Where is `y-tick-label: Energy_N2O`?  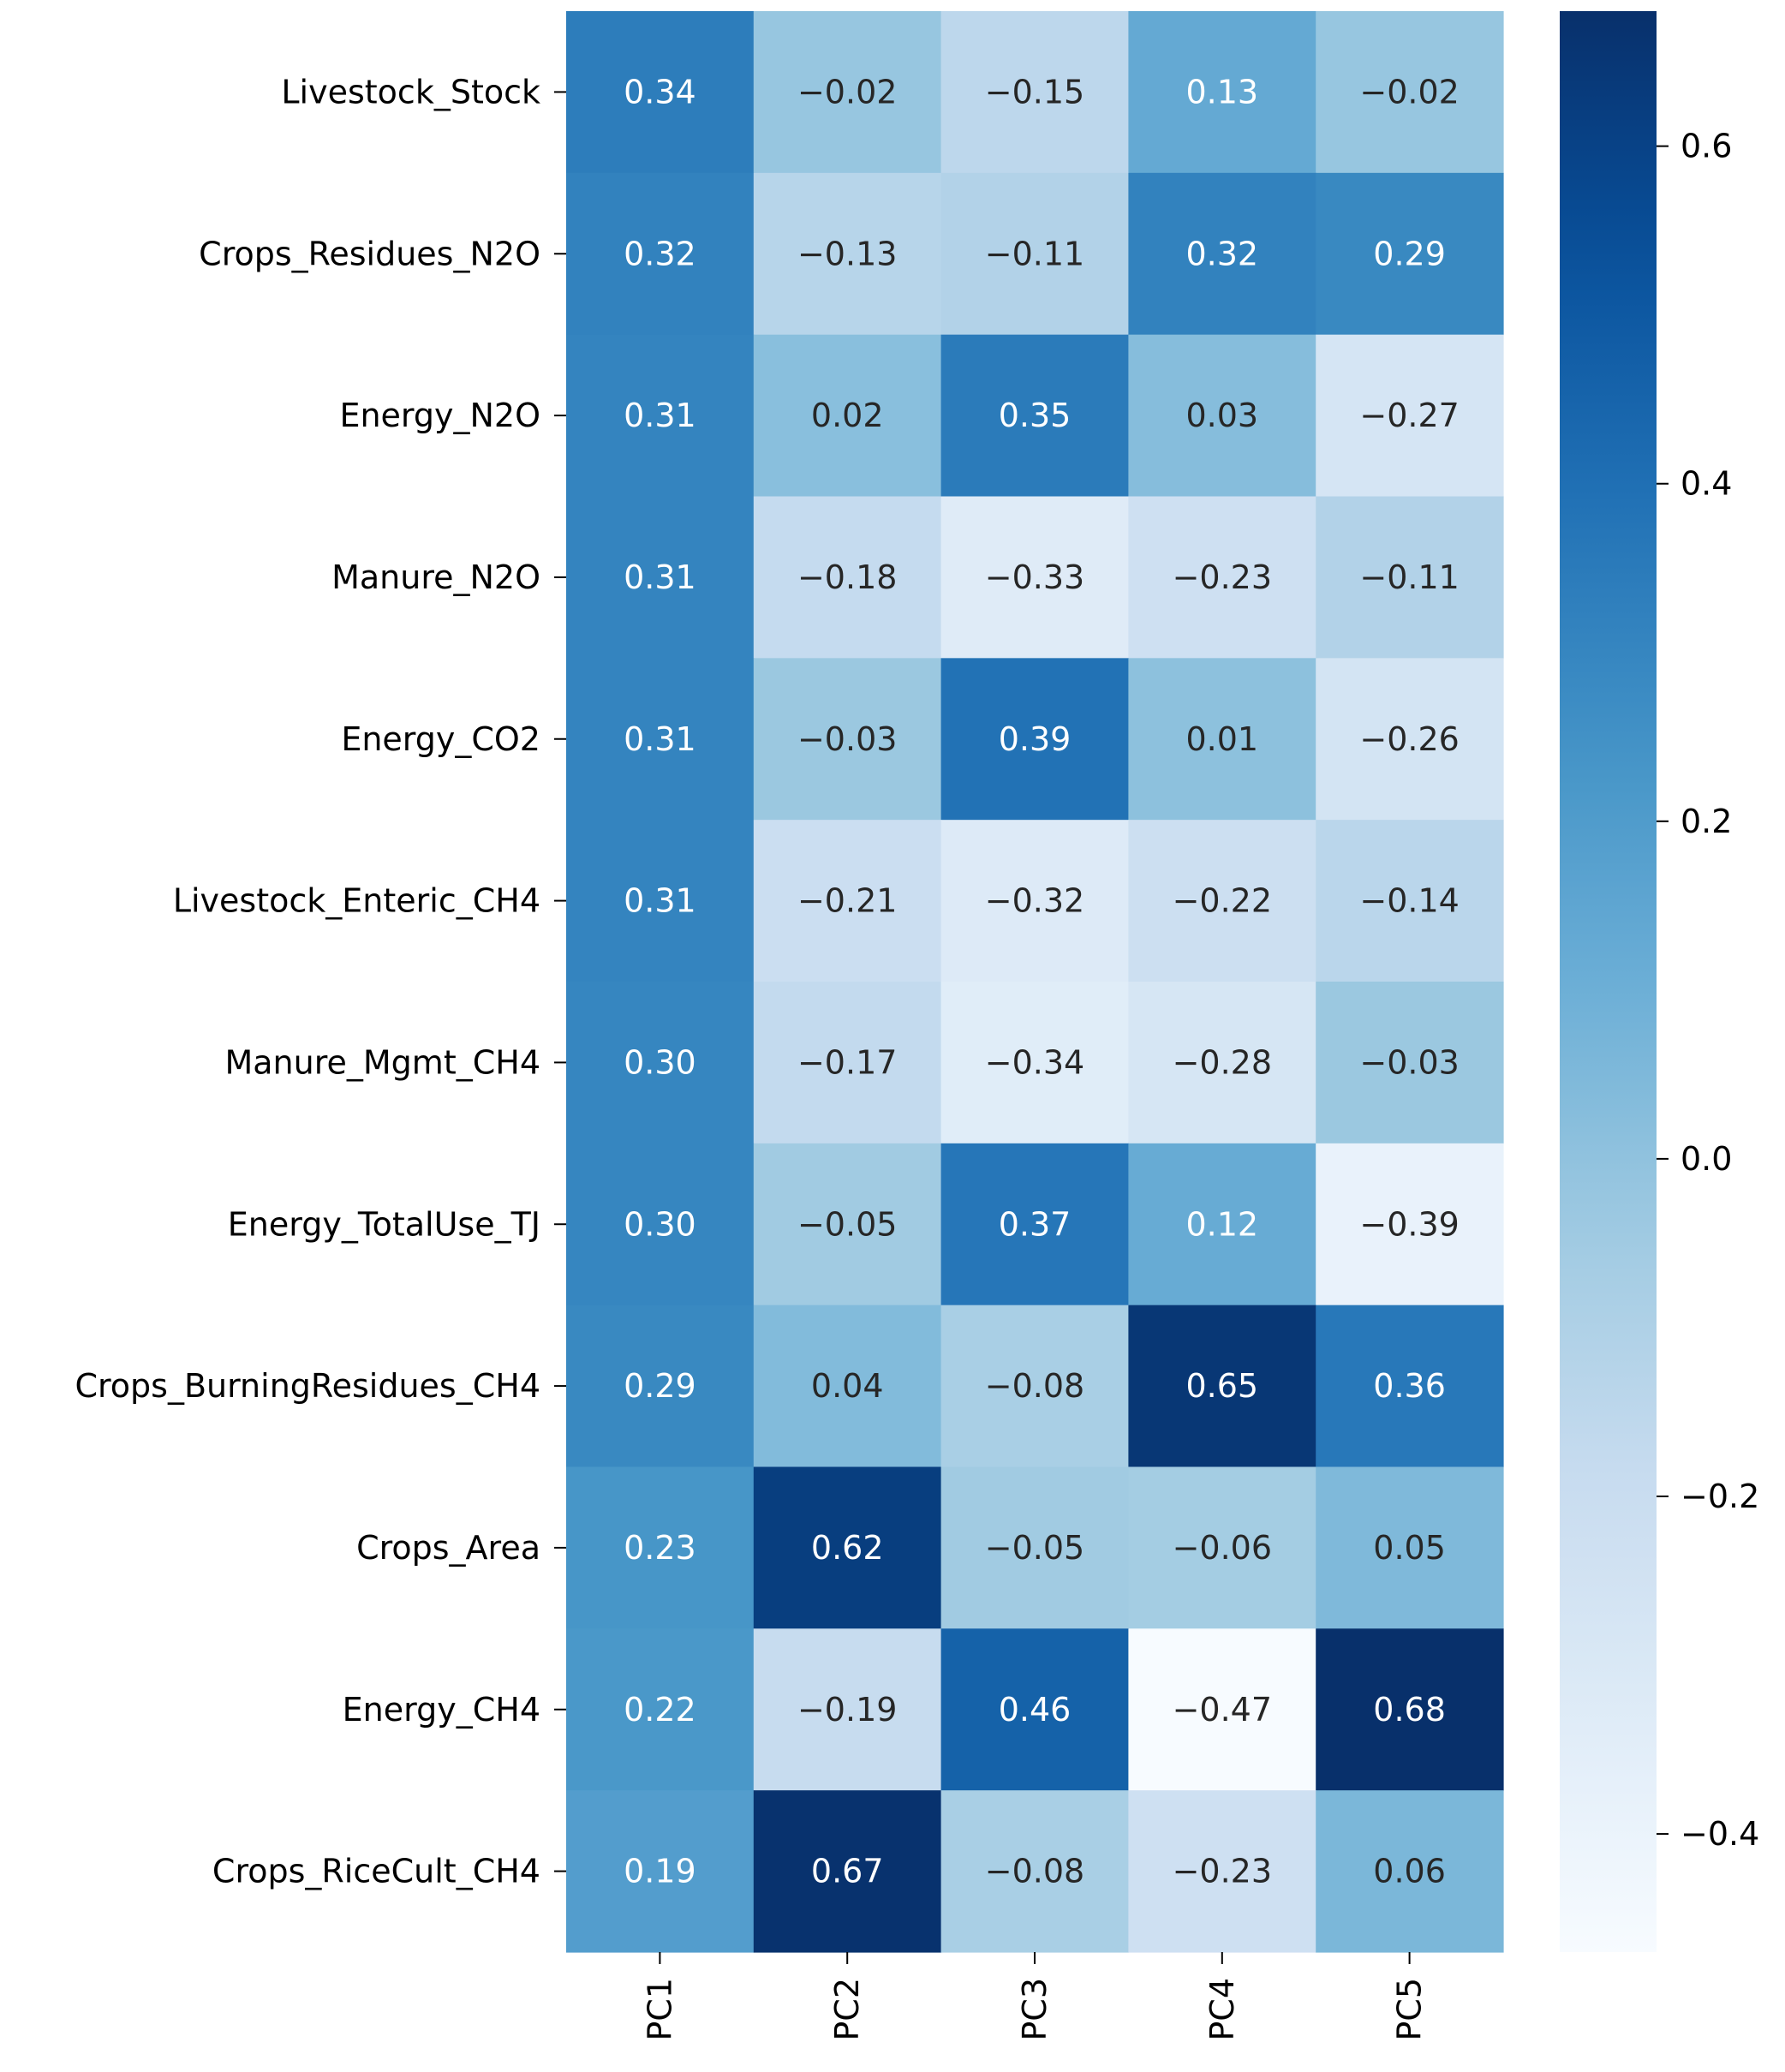
y-tick-label: Energy_N2O is located at coordinates (439, 415).